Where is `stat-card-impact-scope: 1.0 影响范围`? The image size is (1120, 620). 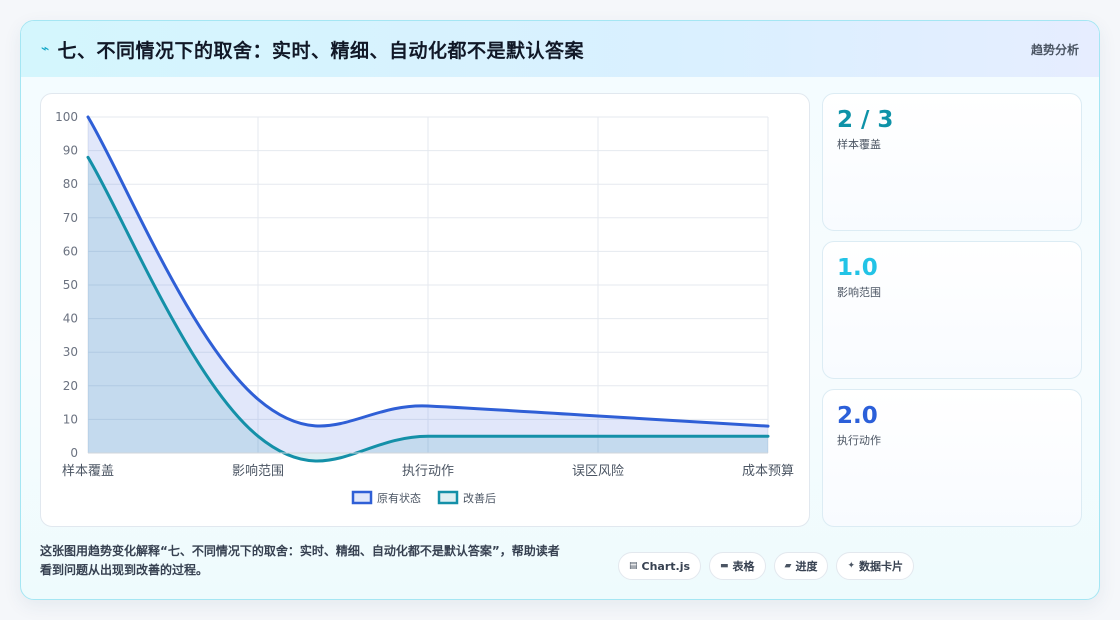
stat-card-impact-scope: 1.0 影响范围 is located at coordinates (952, 310).